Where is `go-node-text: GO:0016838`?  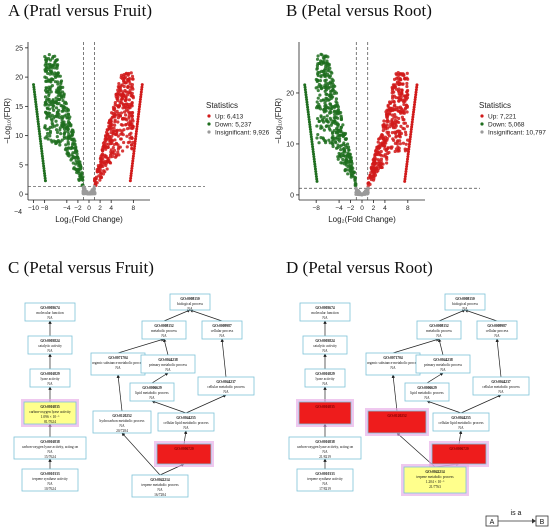
go-node-text: GO:0016838 is located at coordinates (325, 442).